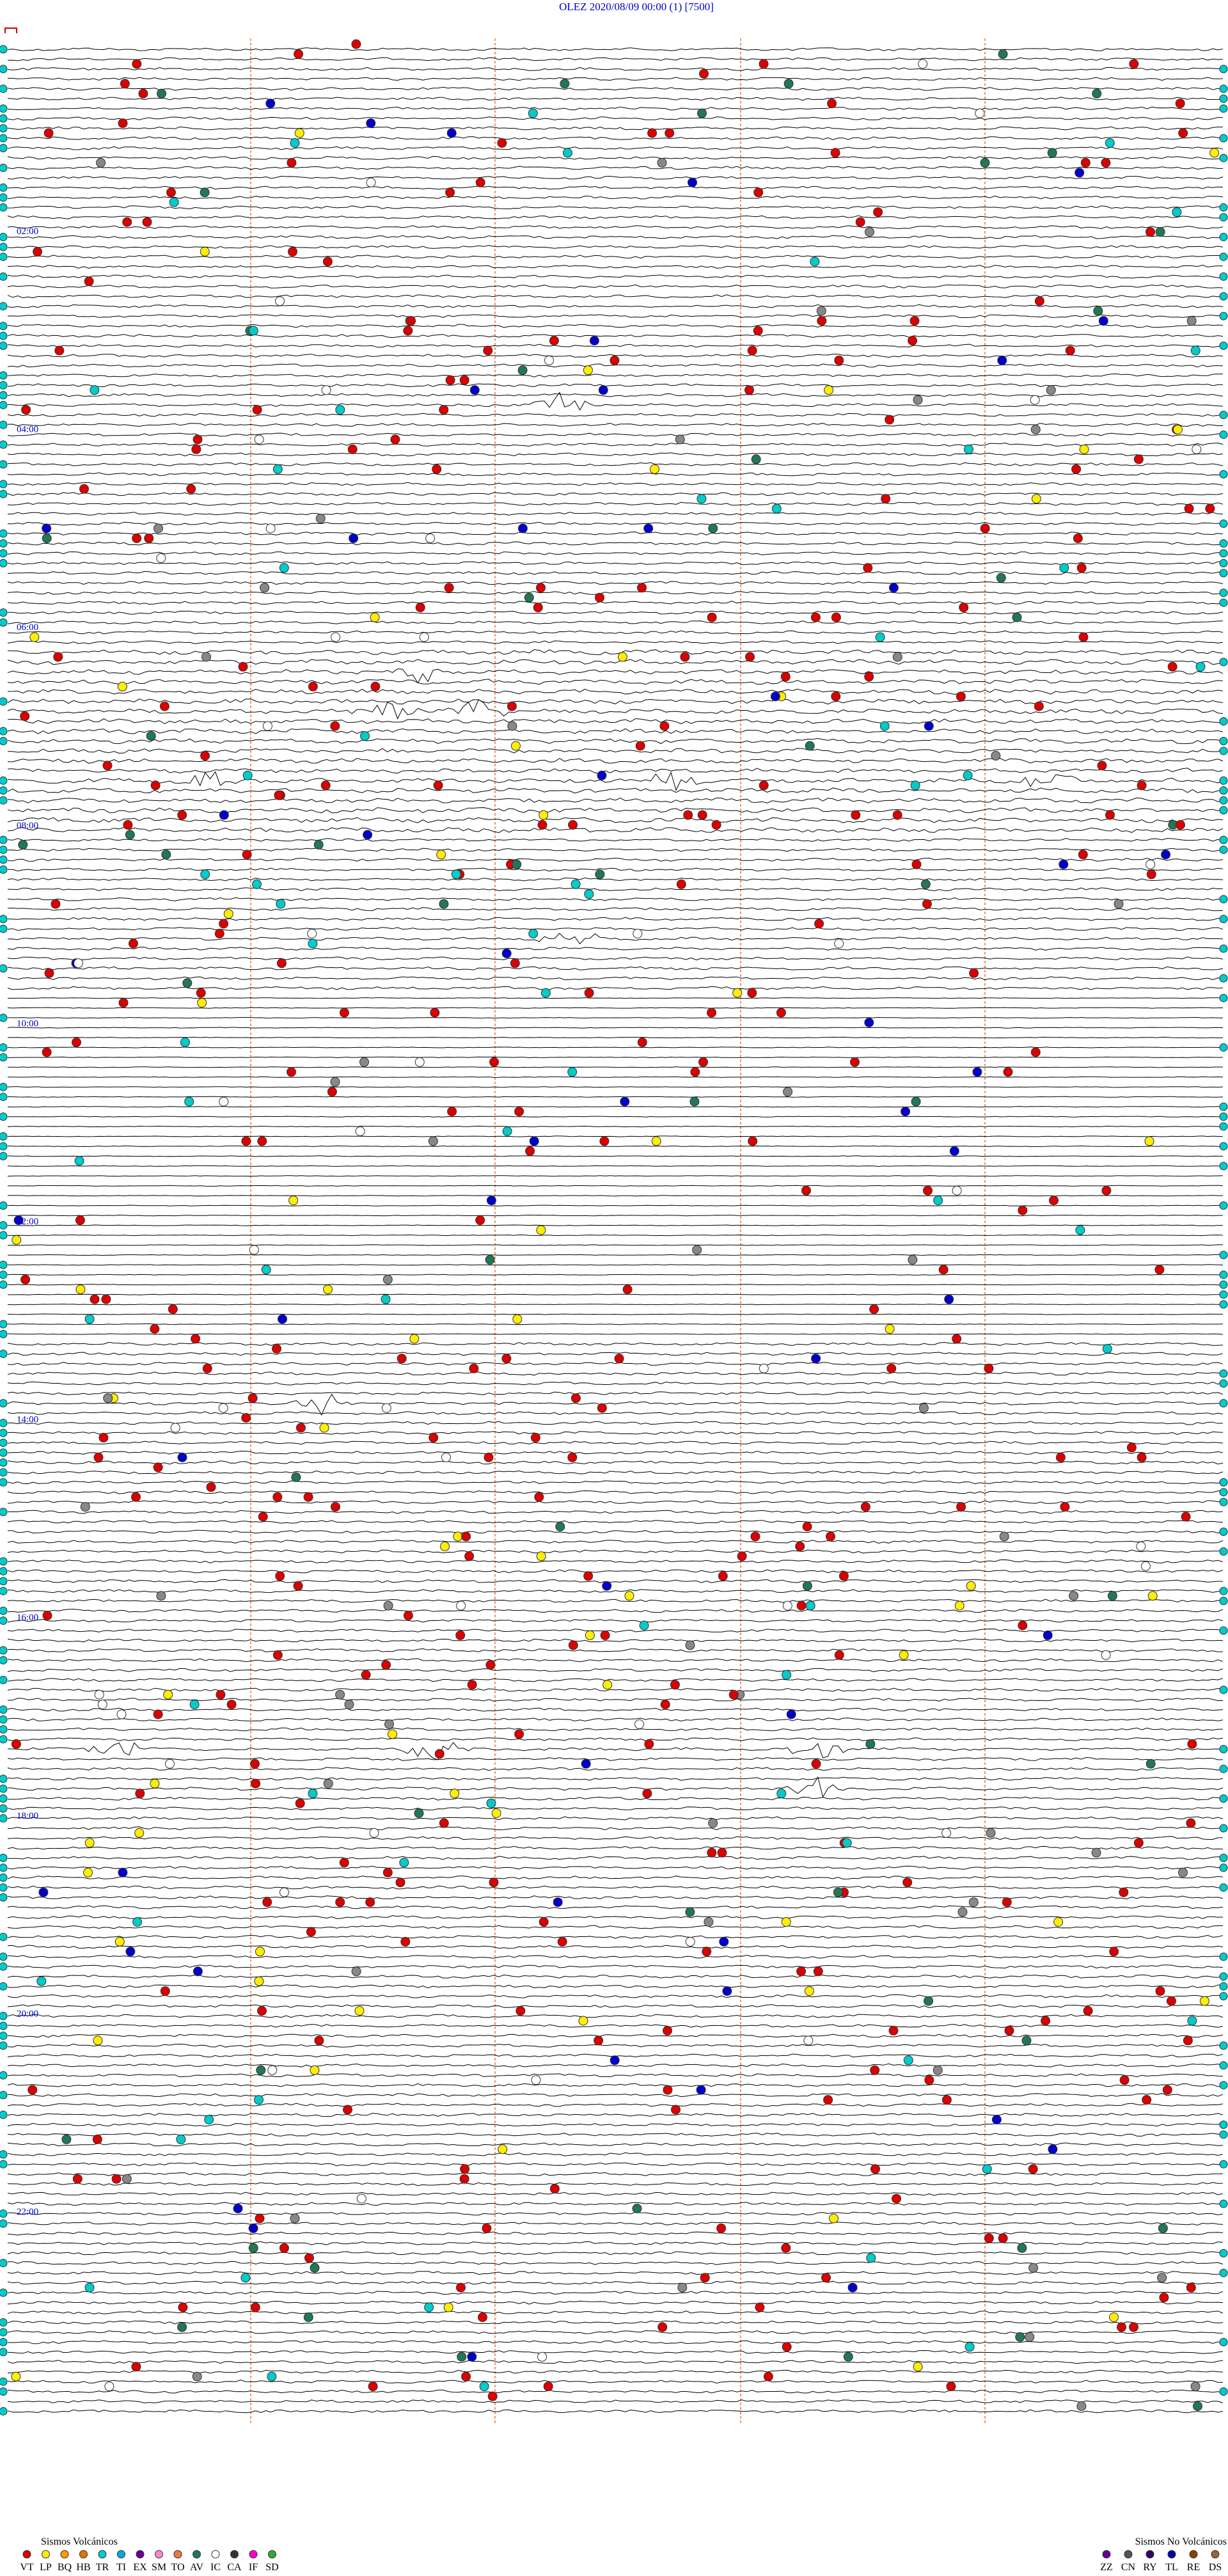 The width and height of the screenshot is (1228, 2576). I want to click on time-label: 12:00, so click(27, 1222).